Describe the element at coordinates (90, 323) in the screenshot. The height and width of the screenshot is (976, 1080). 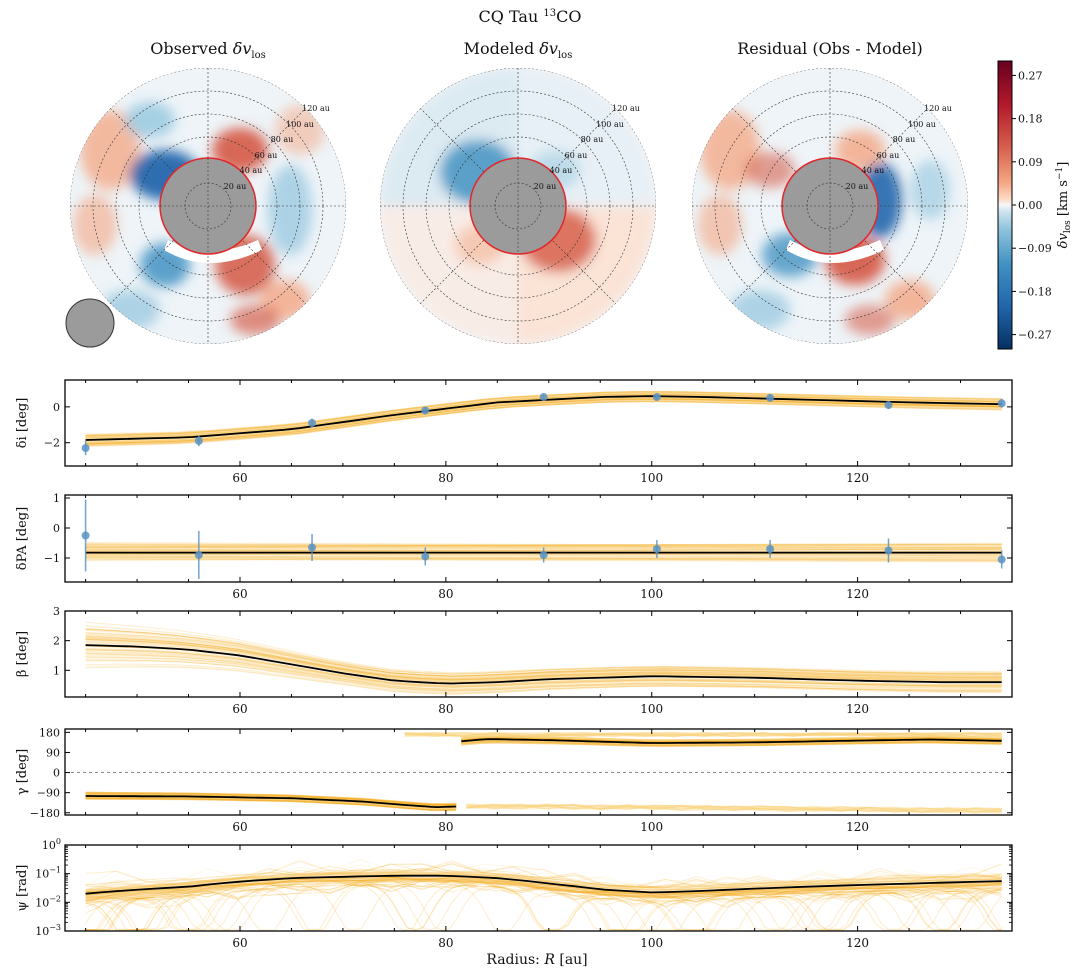
I see `beam-ellipse` at that location.